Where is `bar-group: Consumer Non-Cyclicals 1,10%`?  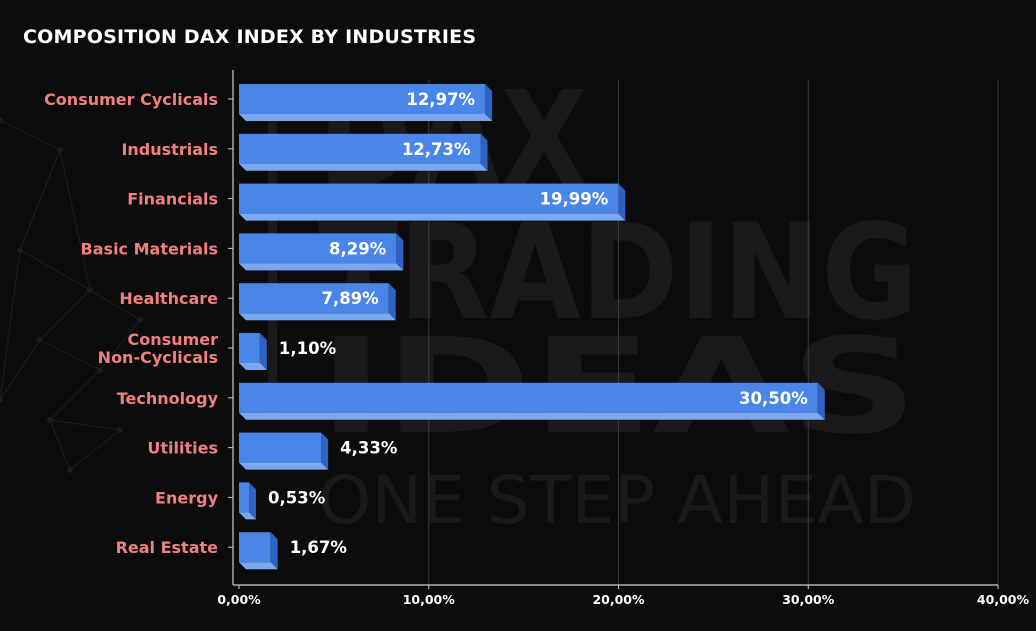 bar-group: Consumer Non-Cyclicals 1,10% is located at coordinates (217, 350).